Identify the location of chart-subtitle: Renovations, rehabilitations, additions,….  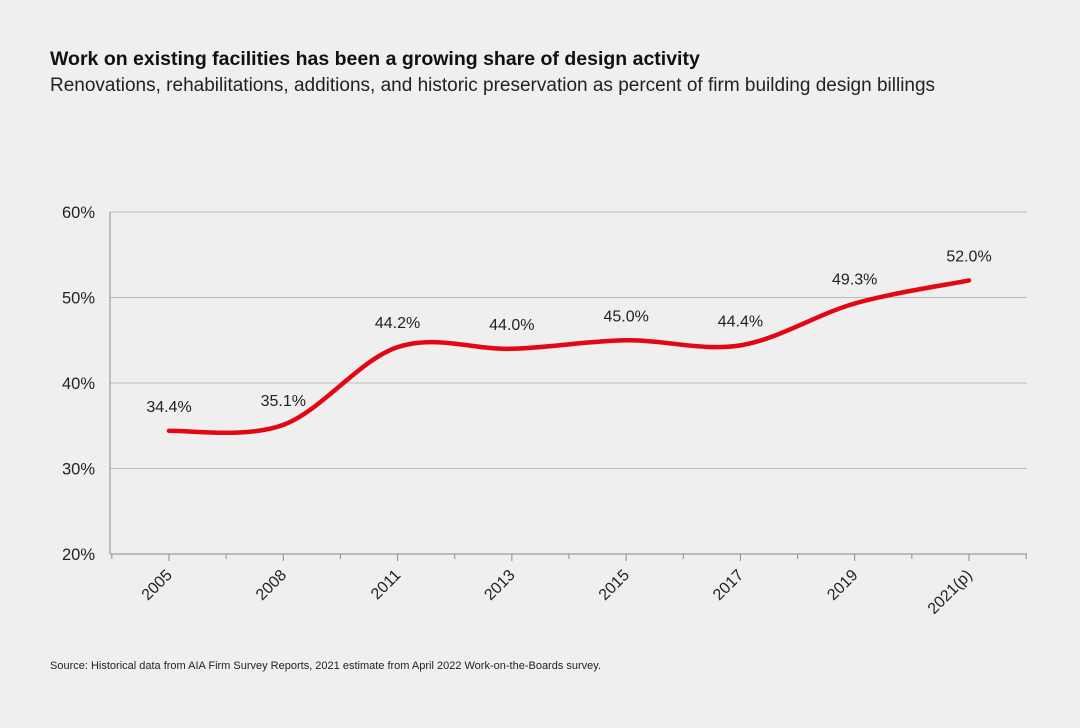
(493, 85).